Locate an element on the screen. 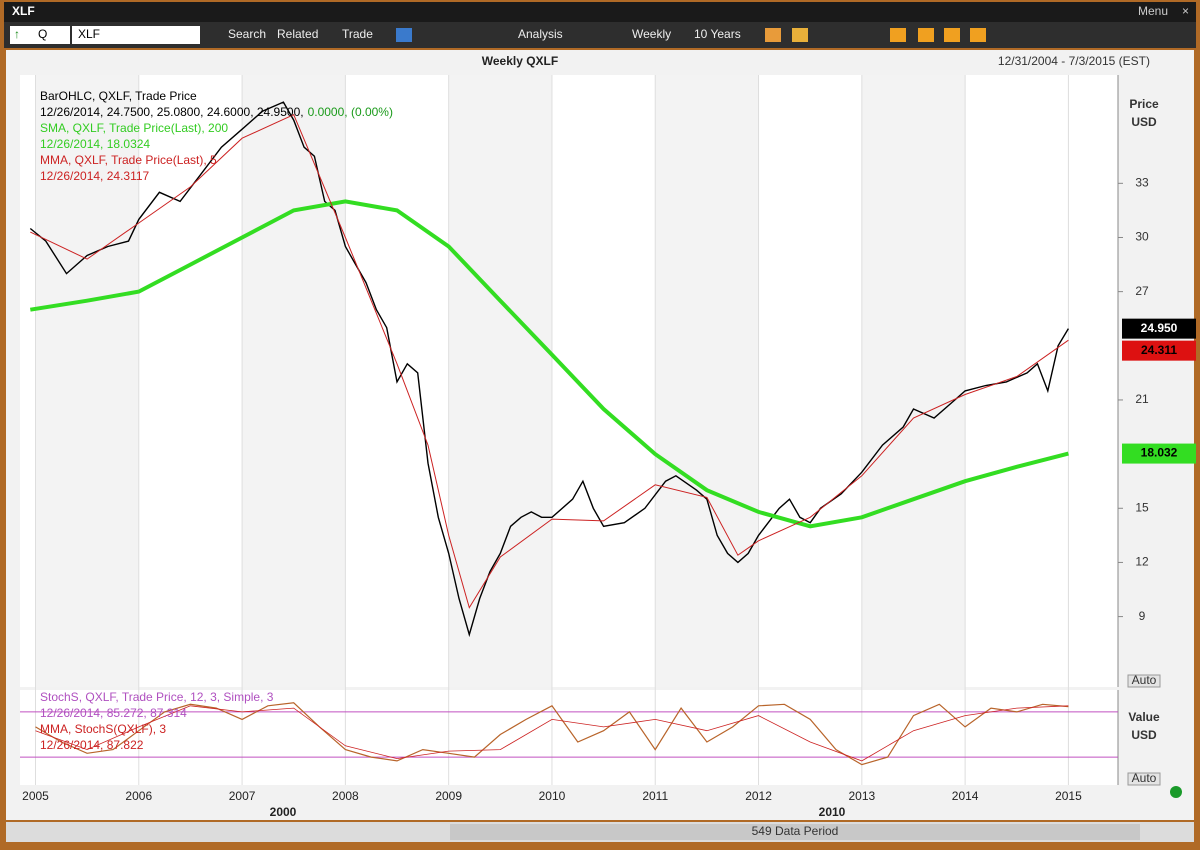 This screenshot has height=850, width=1200. up-icon: ↑ is located at coordinates (17, 34).